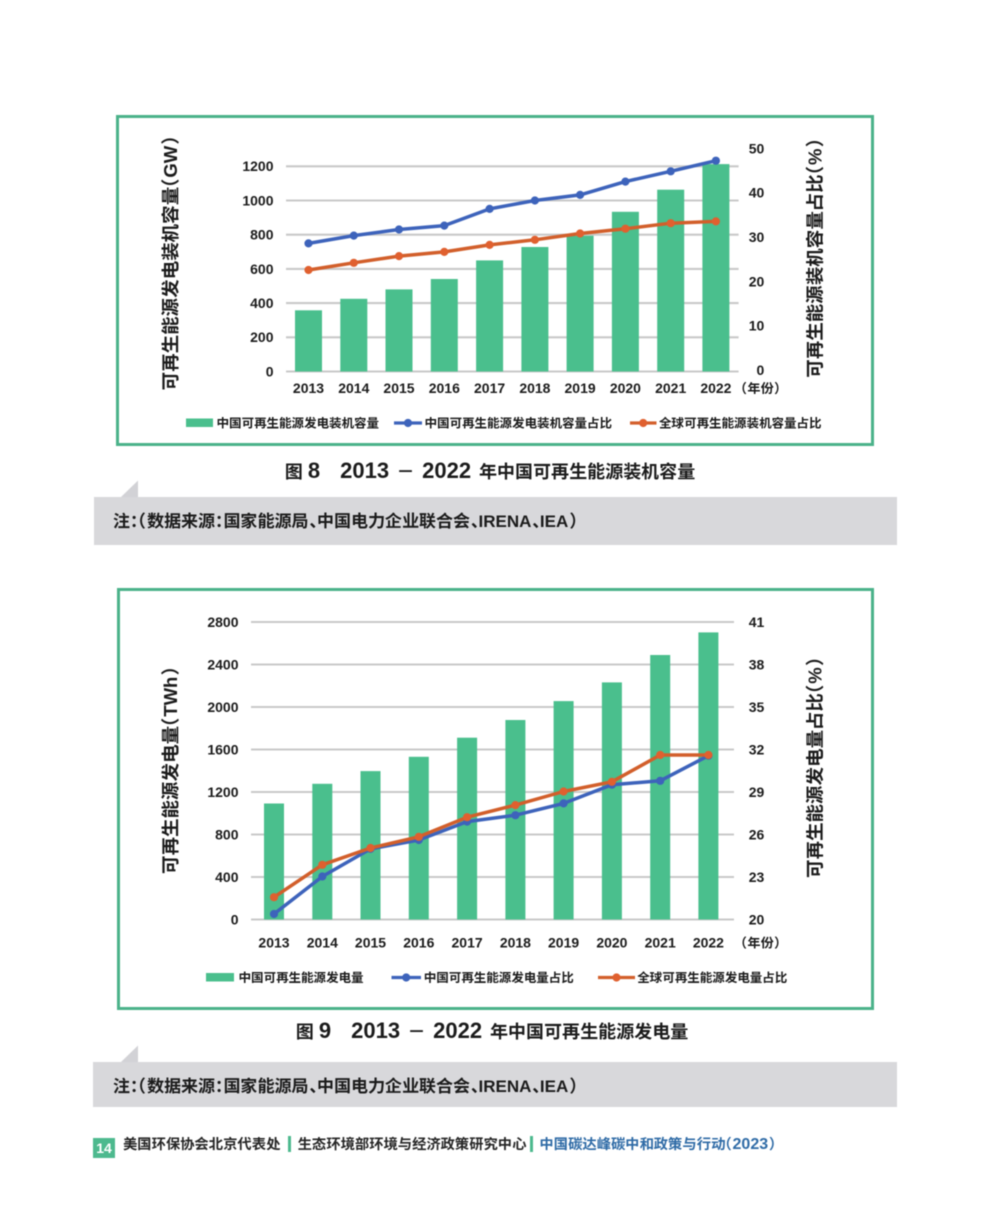 This screenshot has width=992, height=1228. I want to click on svg-text: 全球可再生能源装机容量占比, so click(740, 421).